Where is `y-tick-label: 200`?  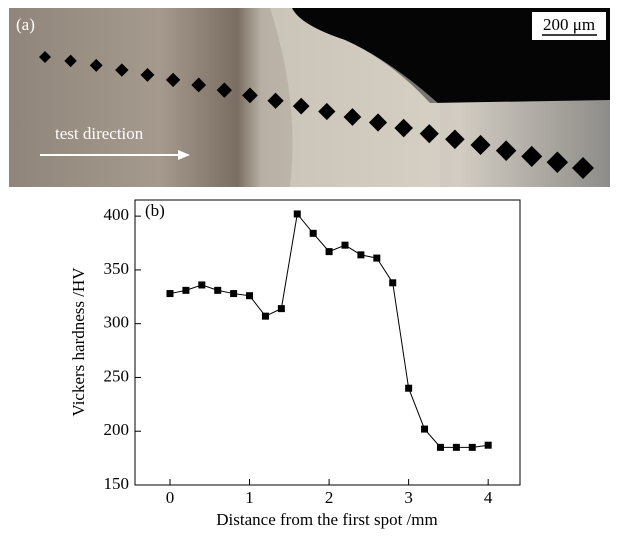 y-tick-label: 200 is located at coordinates (117, 429).